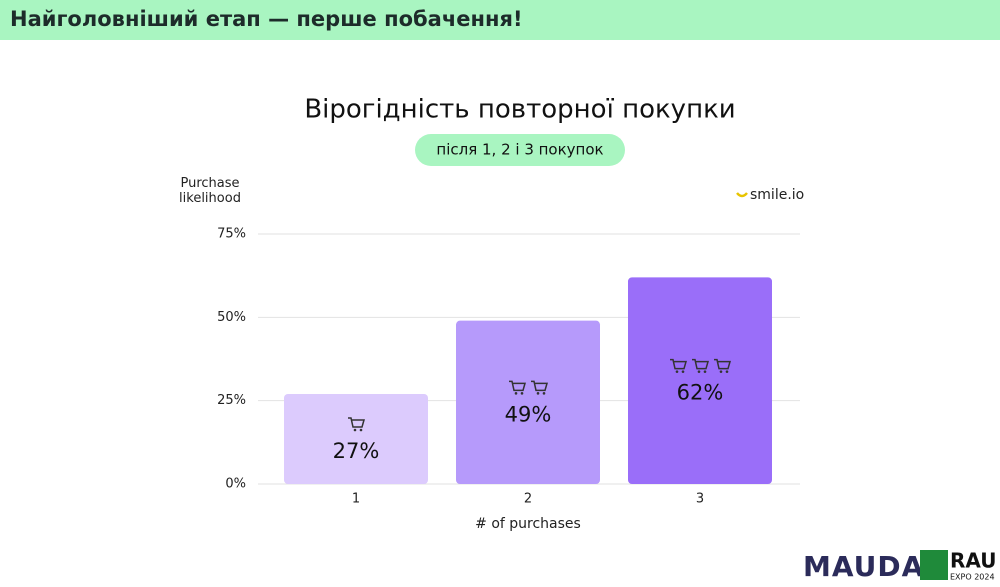 This screenshot has height=587, width=1000. What do you see at coordinates (972, 577) in the screenshot?
I see `logo-rau-sub: EXPO 2024` at bounding box center [972, 577].